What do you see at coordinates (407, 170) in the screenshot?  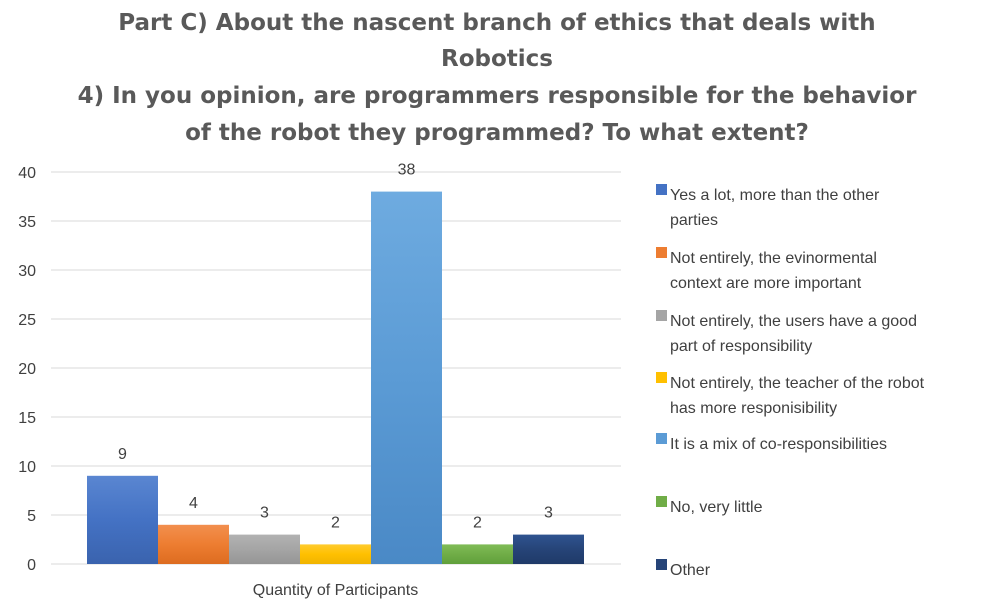 I see `bar-data-label: 38` at bounding box center [407, 170].